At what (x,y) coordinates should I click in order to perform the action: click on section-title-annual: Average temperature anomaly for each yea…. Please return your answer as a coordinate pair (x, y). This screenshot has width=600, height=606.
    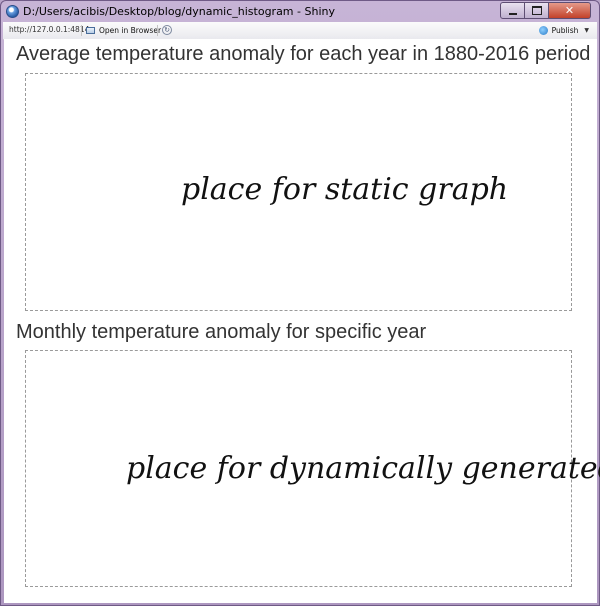
    Looking at the image, I should click on (303, 54).